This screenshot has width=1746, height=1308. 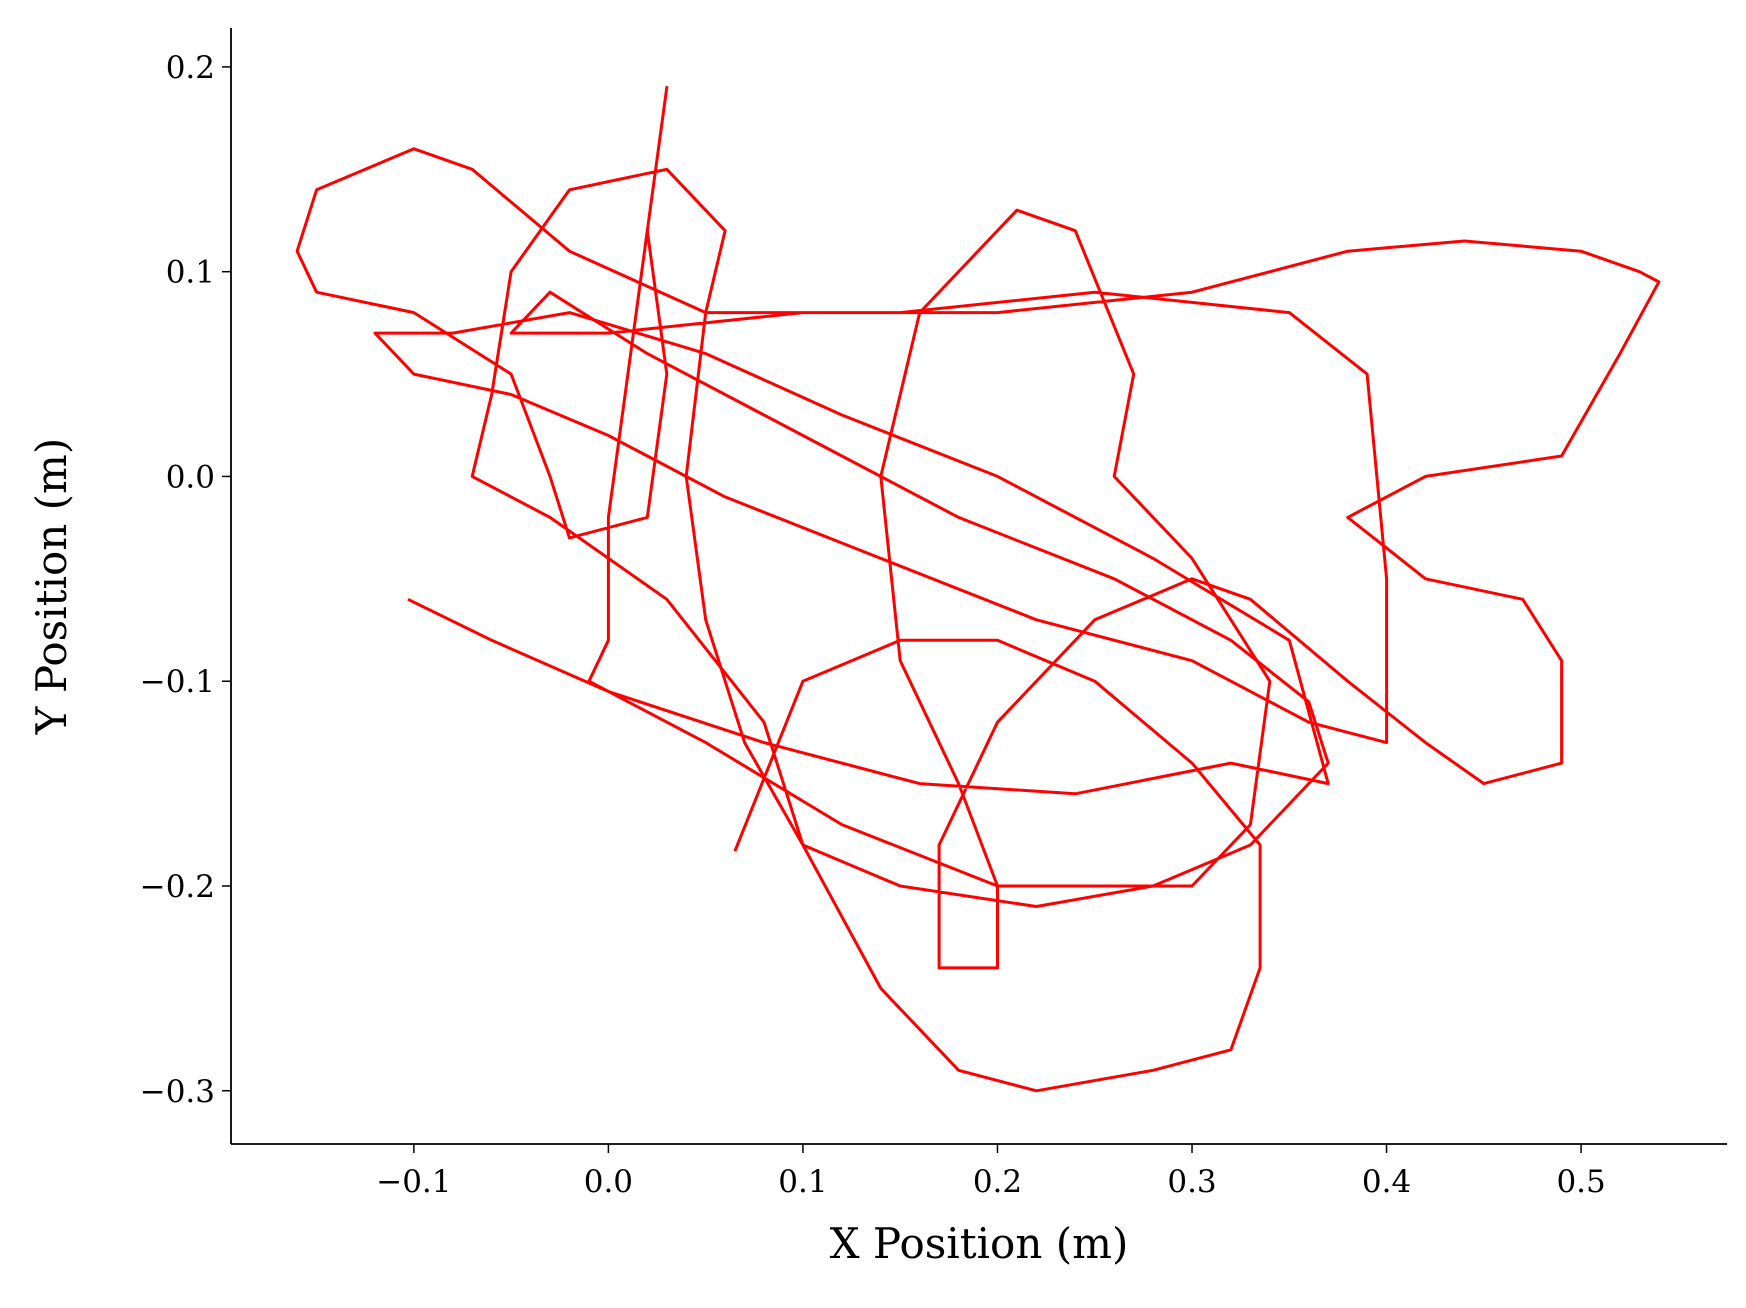 What do you see at coordinates (802, 1182) in the screenshot?
I see `x-tick-label: 0.1` at bounding box center [802, 1182].